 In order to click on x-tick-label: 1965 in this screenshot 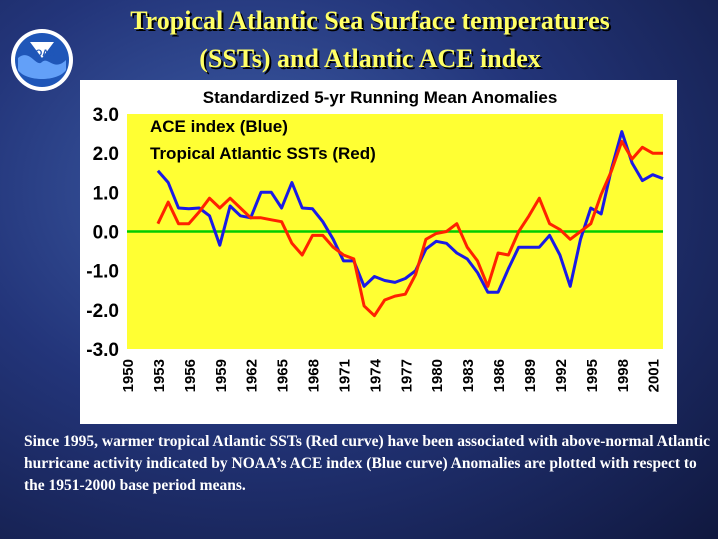, I will do `click(283, 375)`.